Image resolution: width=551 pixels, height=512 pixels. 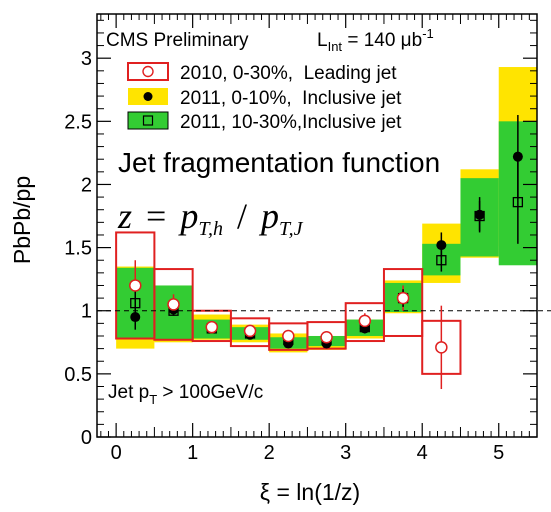 What do you see at coordinates (78, 375) in the screenshot?
I see `y-tick-label-1: 0.5` at bounding box center [78, 375].